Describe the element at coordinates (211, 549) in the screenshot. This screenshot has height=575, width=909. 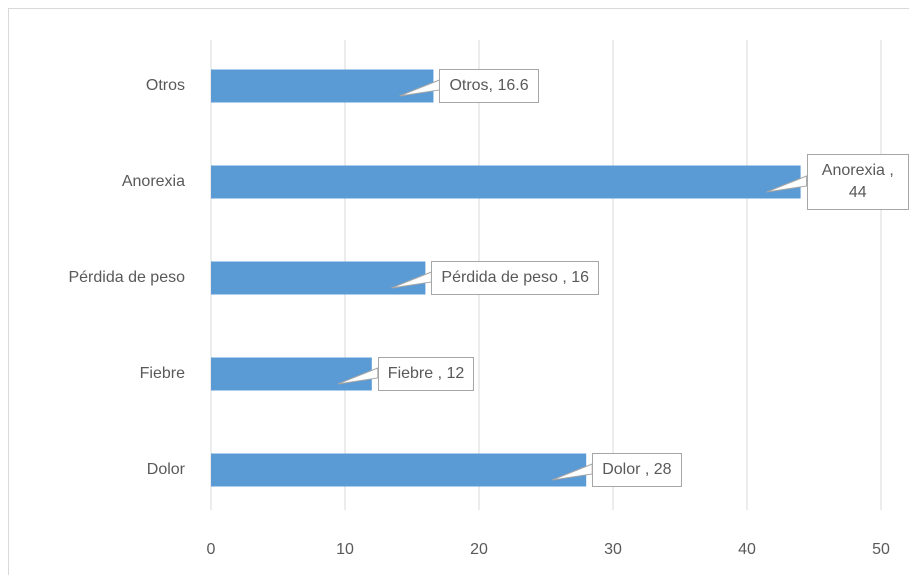
I see `x-tick-label: 0` at that location.